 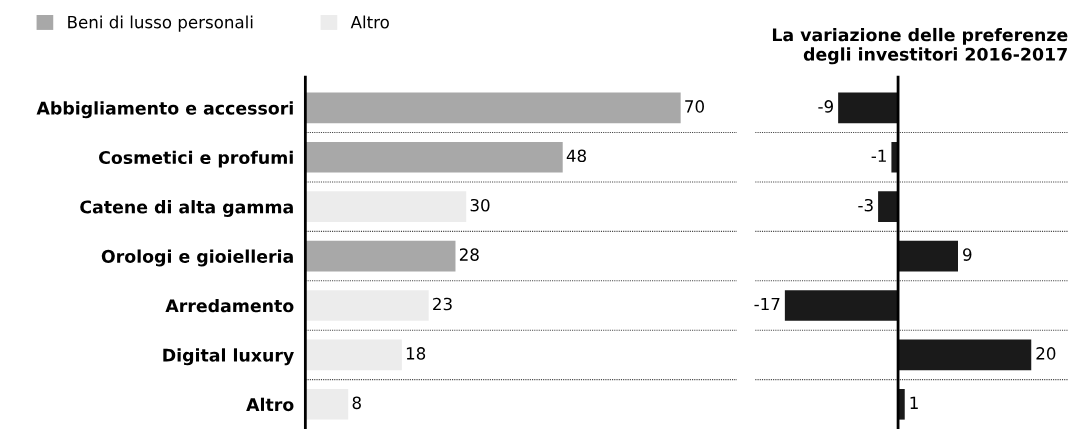 I want to click on data-label: 23, so click(x=442, y=304).